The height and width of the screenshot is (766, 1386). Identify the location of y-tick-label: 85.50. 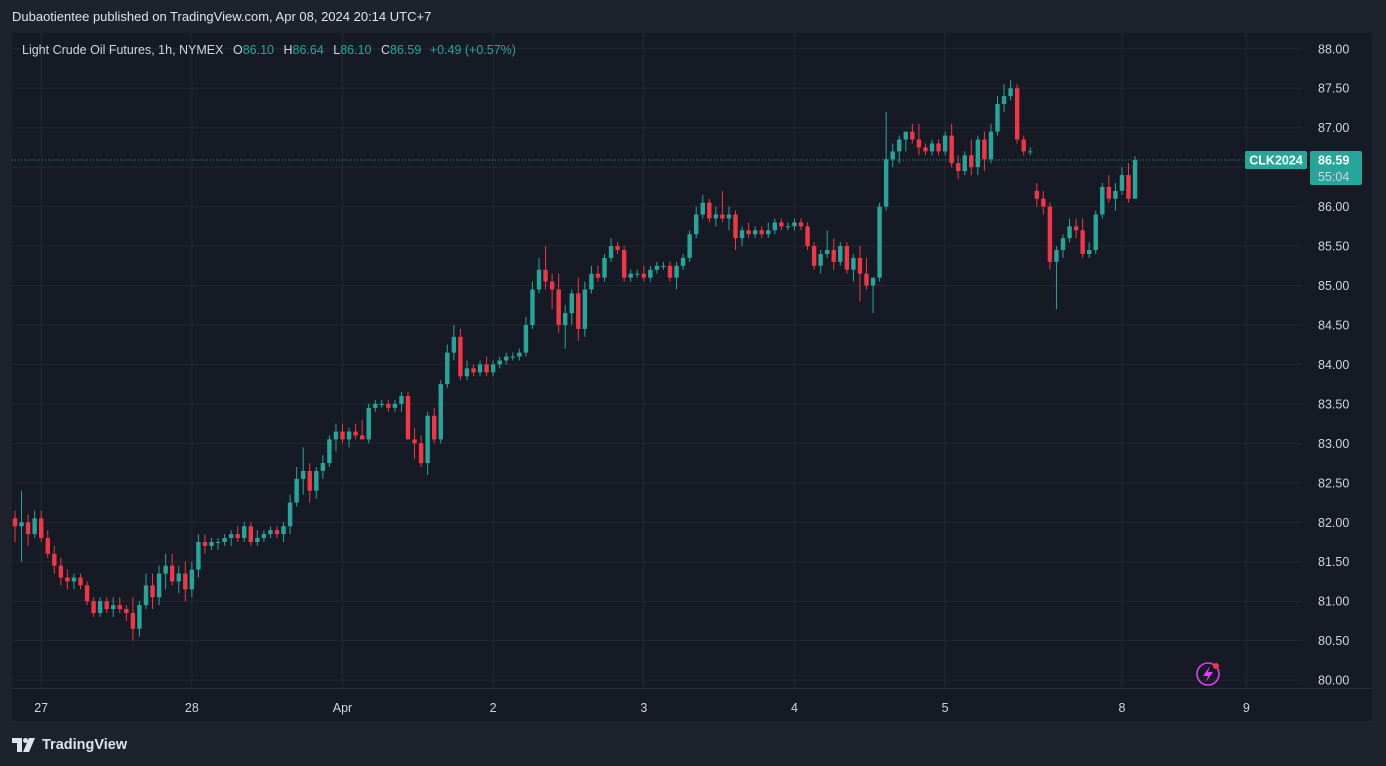
(1333, 247).